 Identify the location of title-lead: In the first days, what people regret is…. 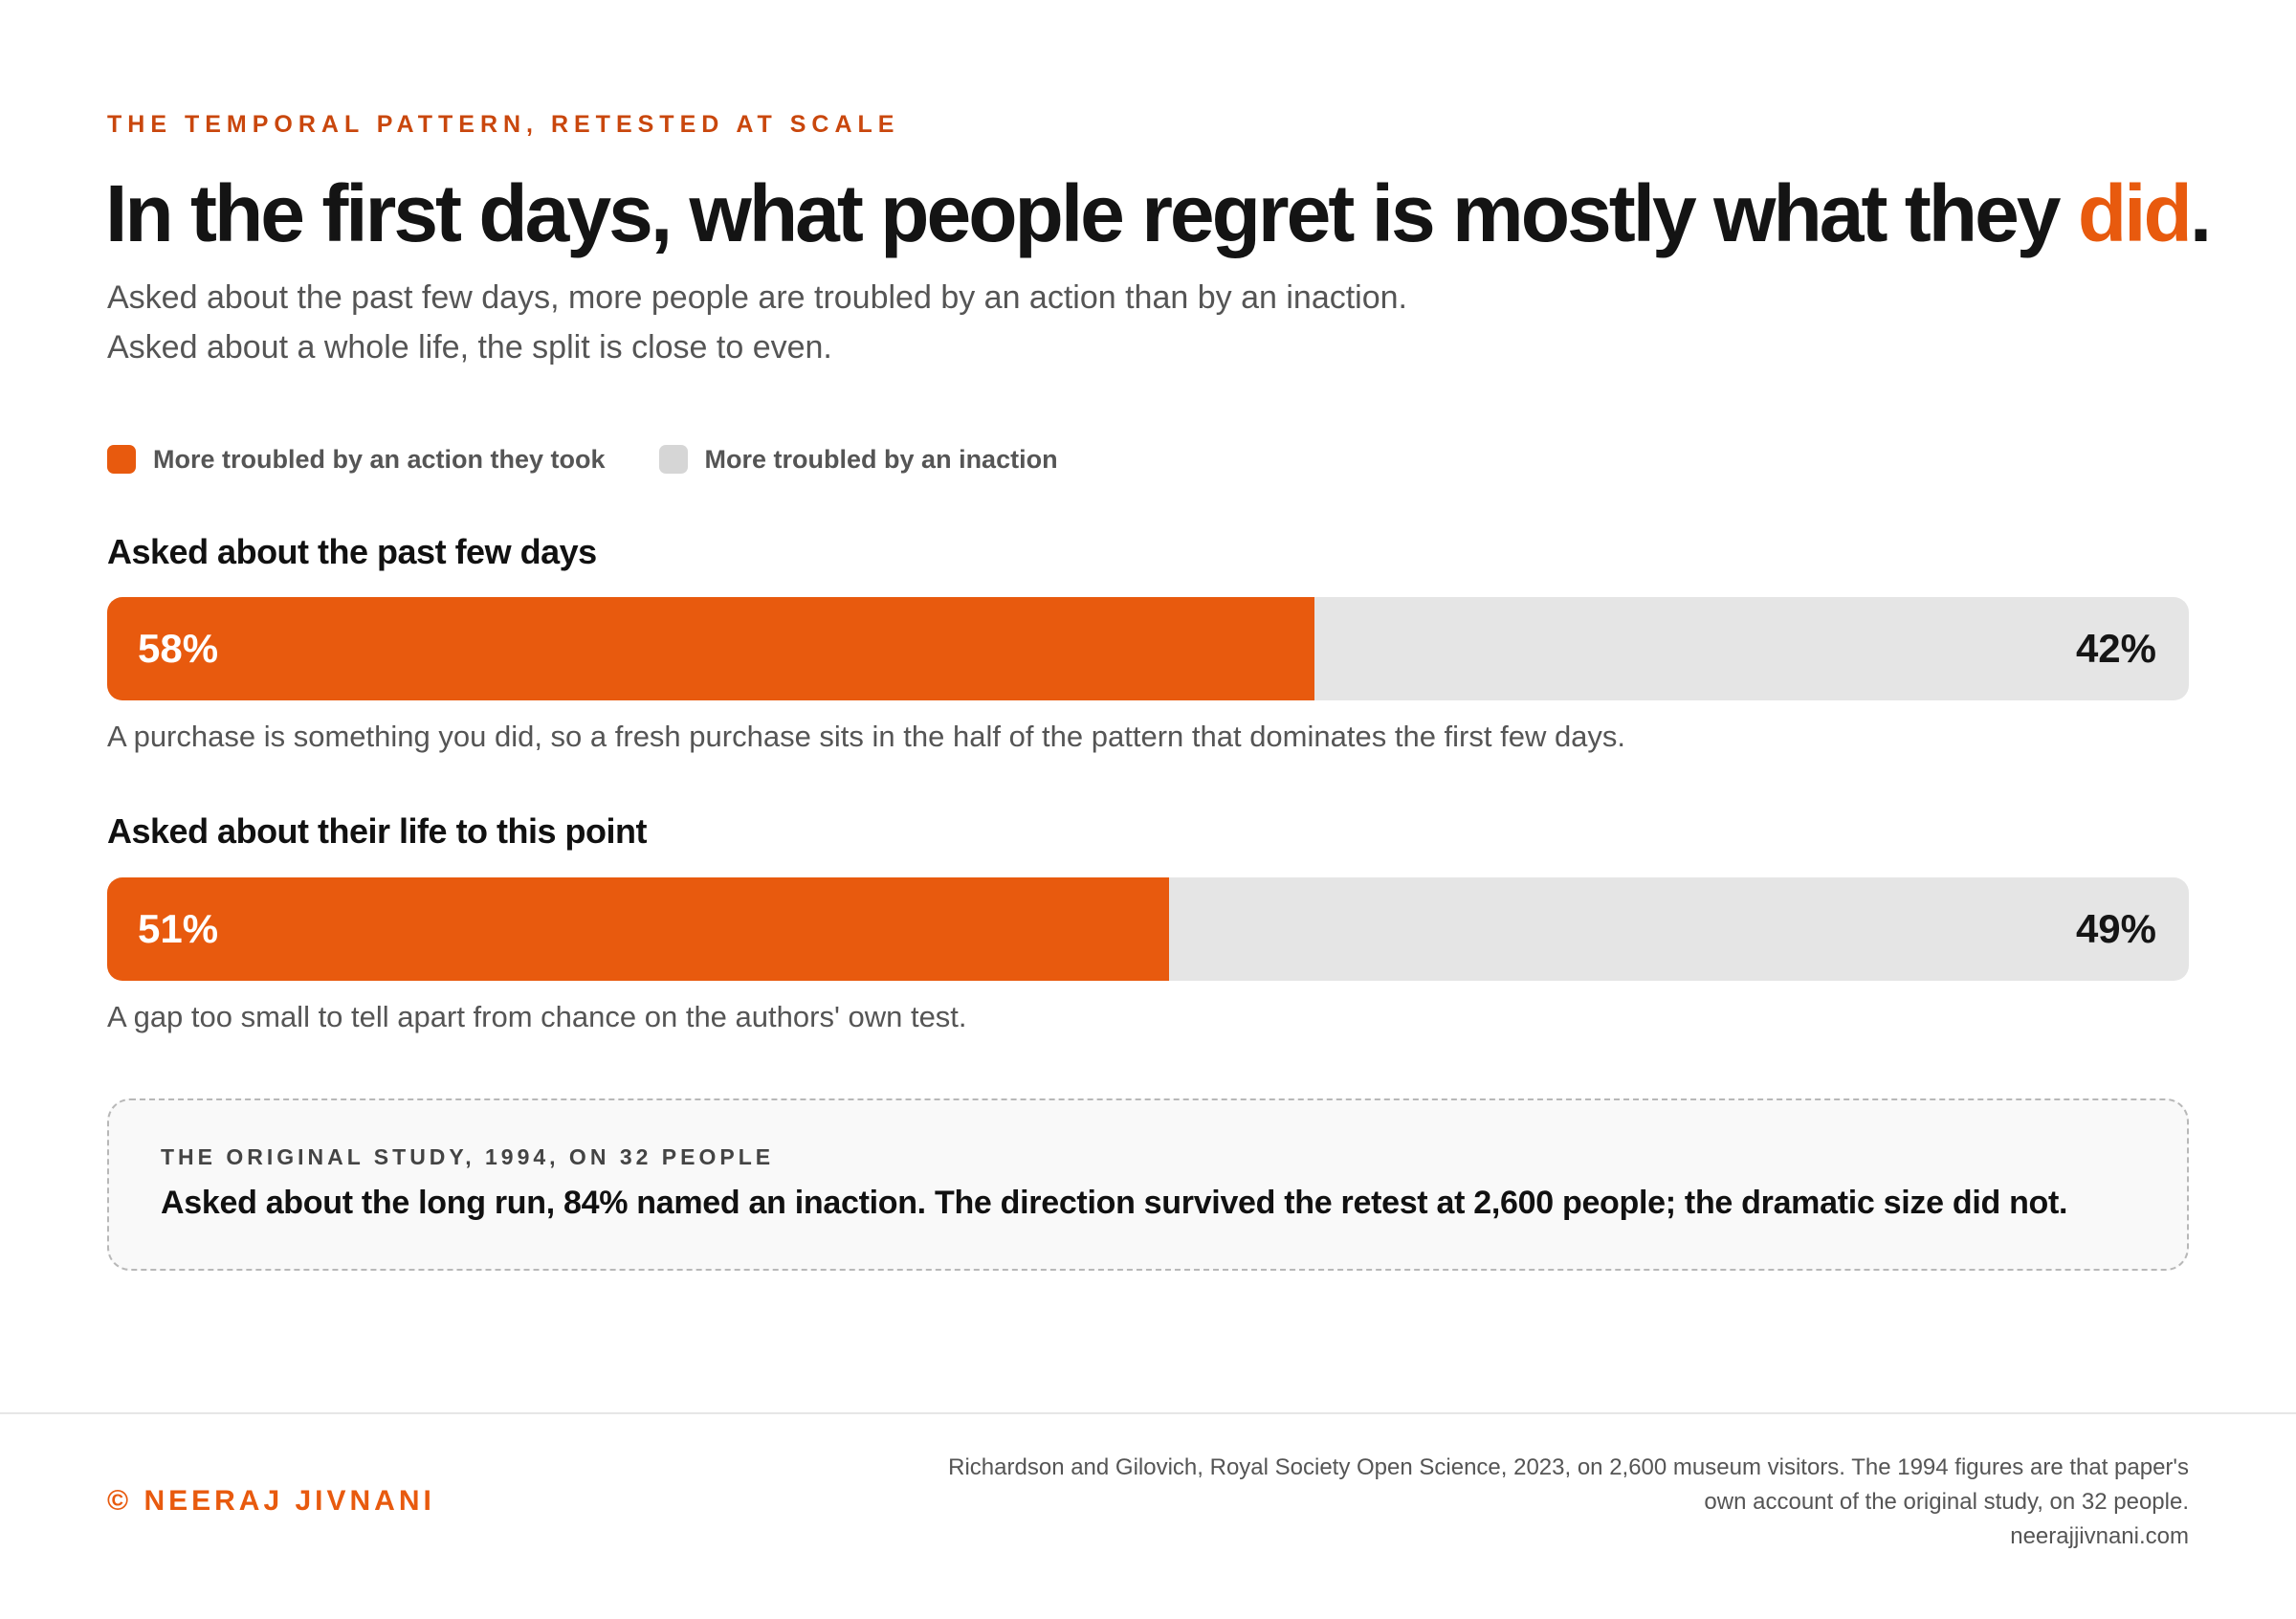
(1091, 213).